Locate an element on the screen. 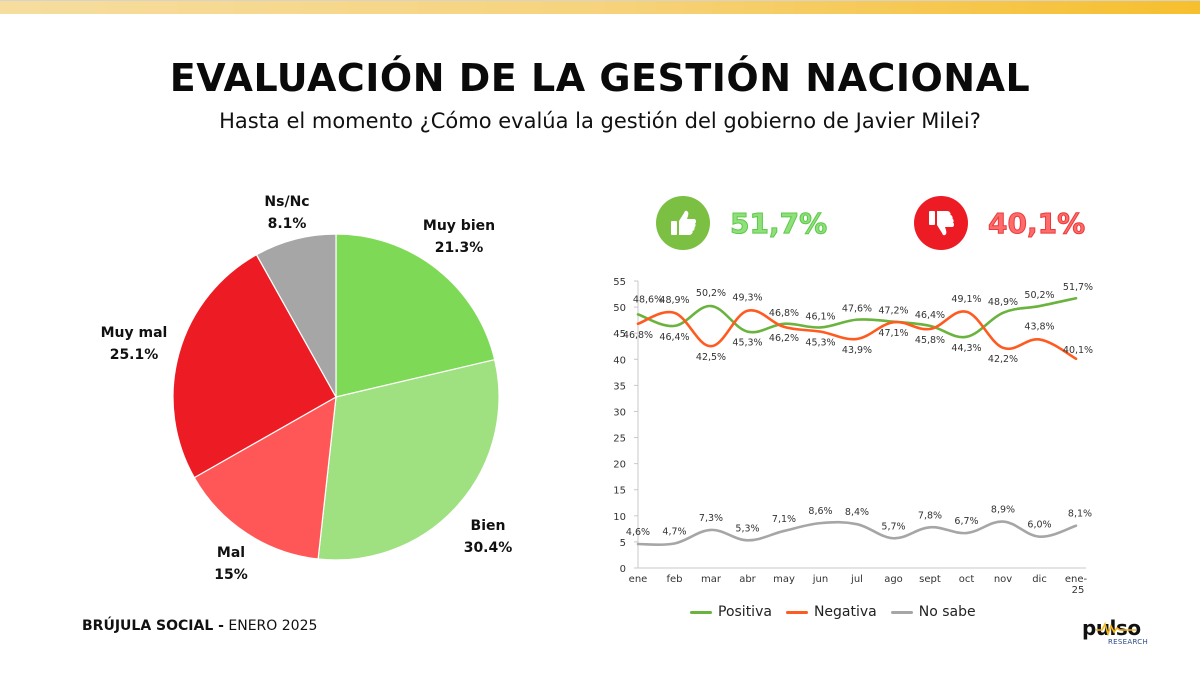 The width and height of the screenshot is (1200, 673). data-label-negativa: 42,5% is located at coordinates (711, 357).